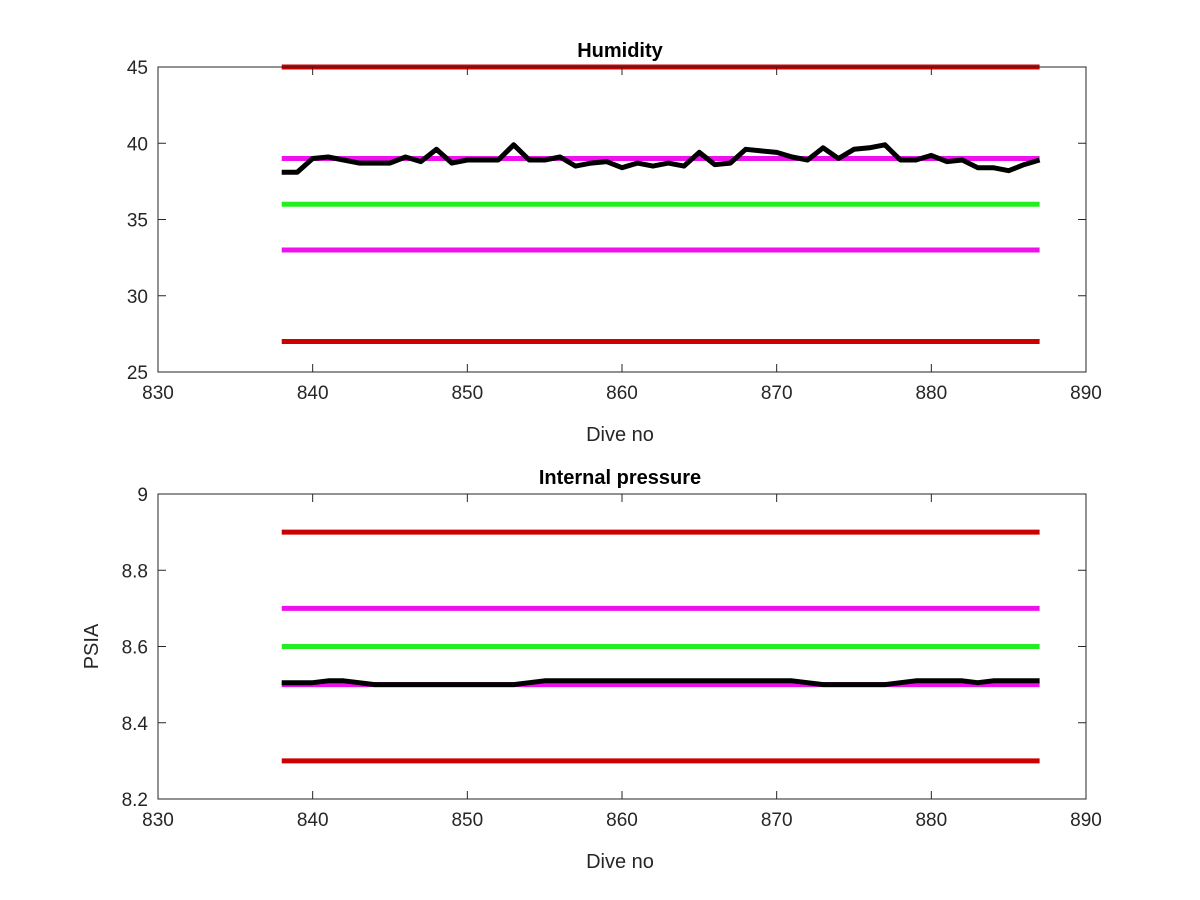 This screenshot has width=1200, height=900. Describe the element at coordinates (92, 646) in the screenshot. I see `pressure-y-axis-label: PSIA` at that location.